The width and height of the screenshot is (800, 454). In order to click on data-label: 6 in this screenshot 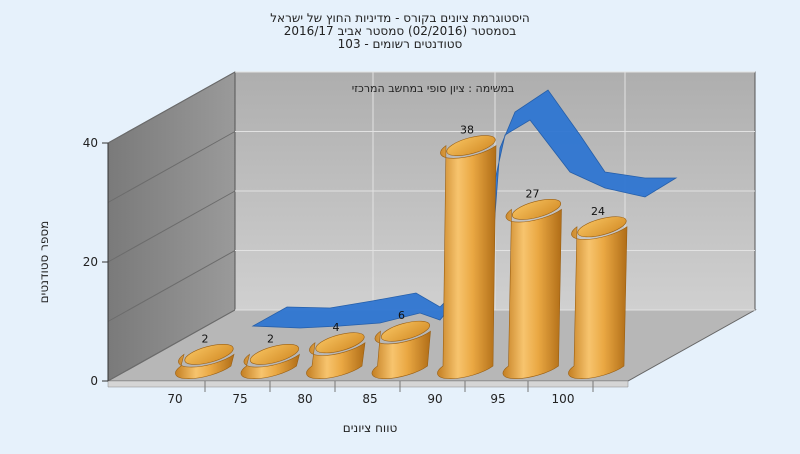, I will do `click(401, 315)`.